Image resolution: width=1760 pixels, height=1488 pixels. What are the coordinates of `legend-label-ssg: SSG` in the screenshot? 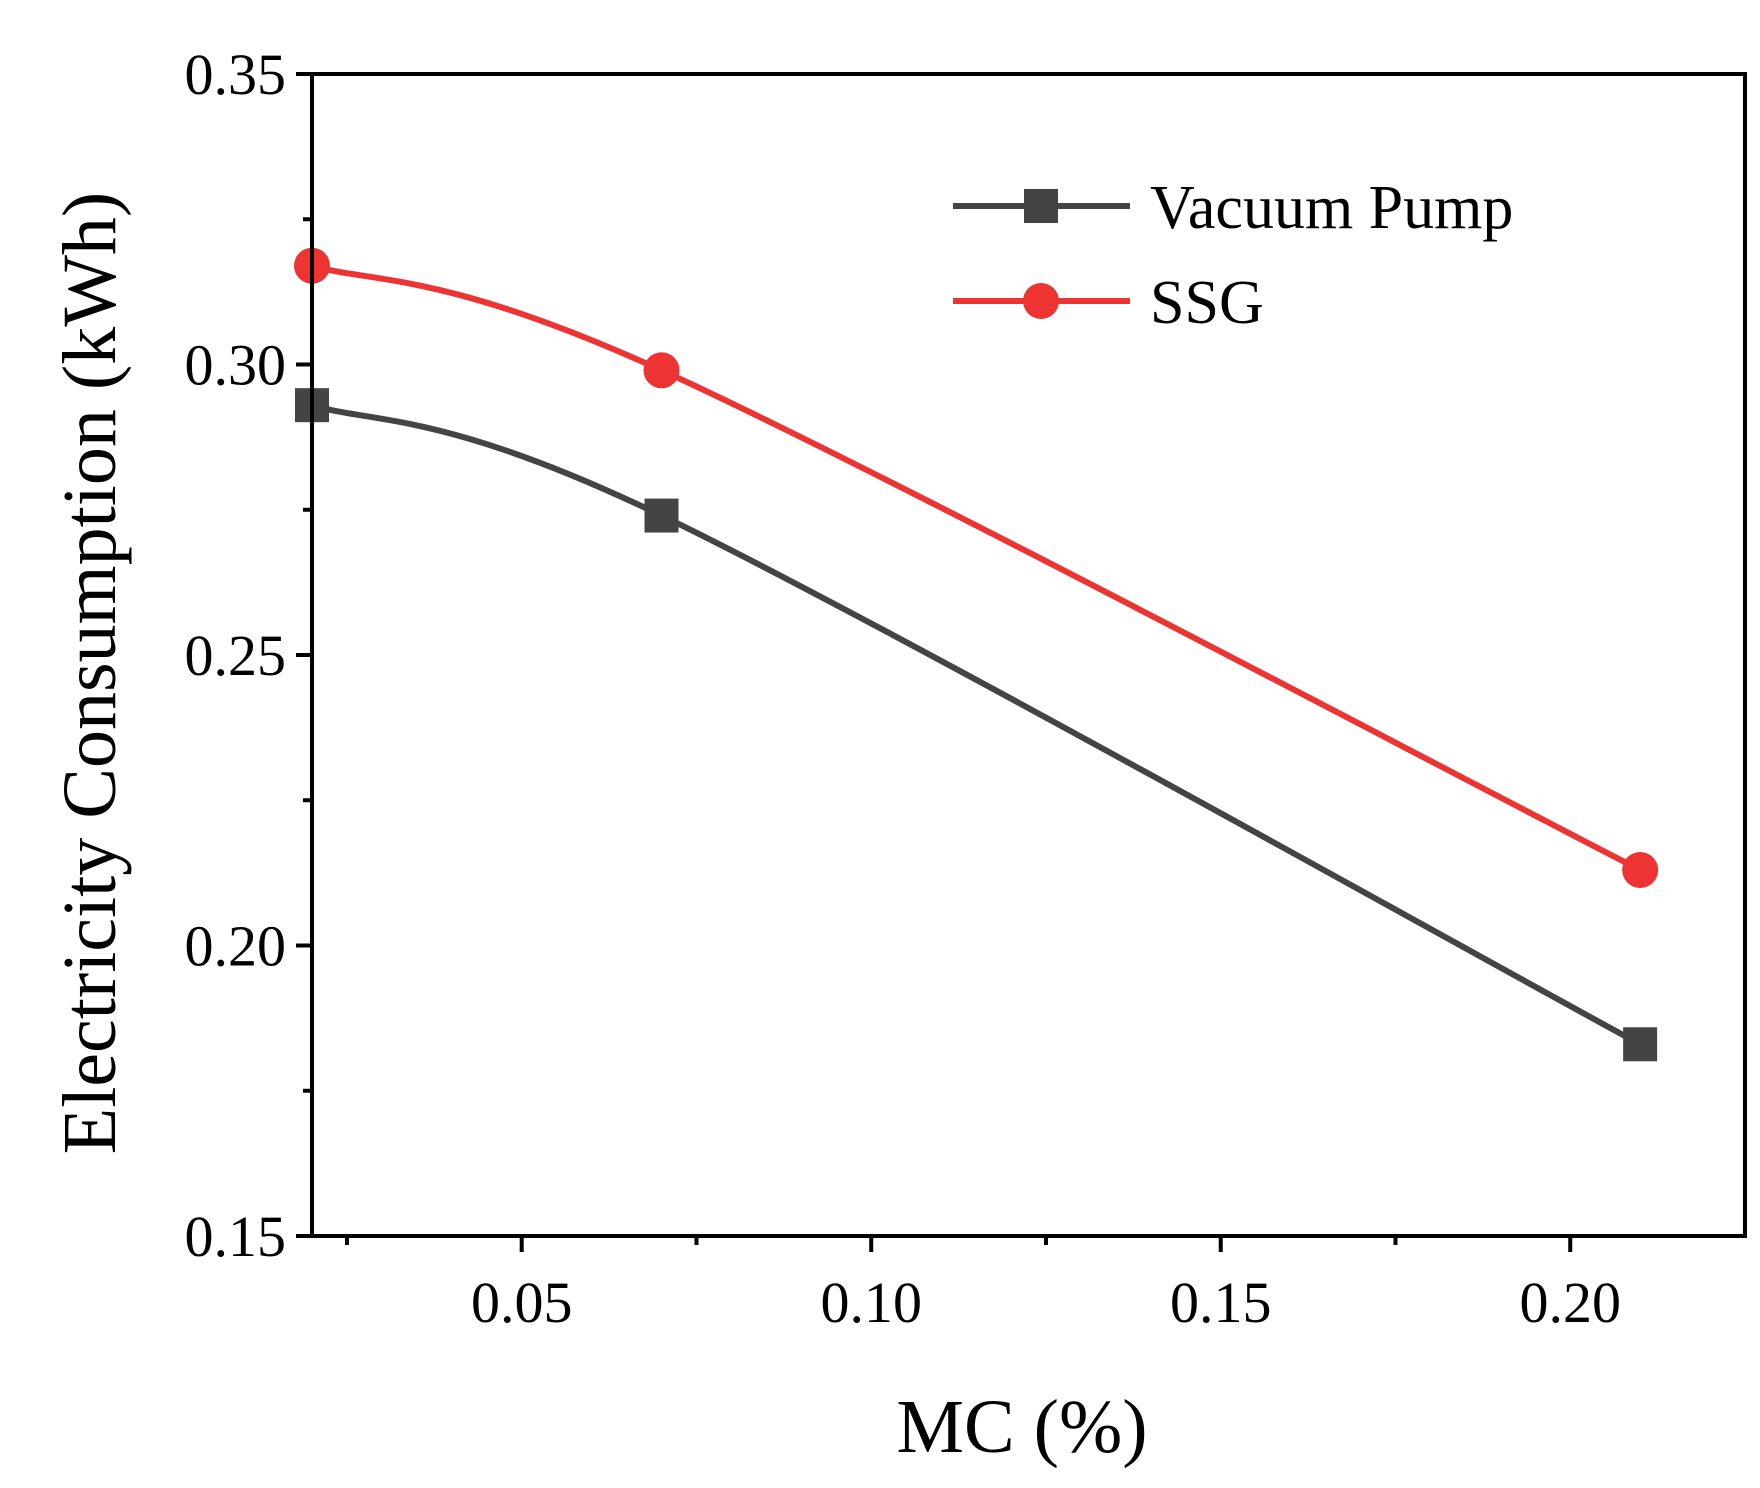 It's located at (1207, 303).